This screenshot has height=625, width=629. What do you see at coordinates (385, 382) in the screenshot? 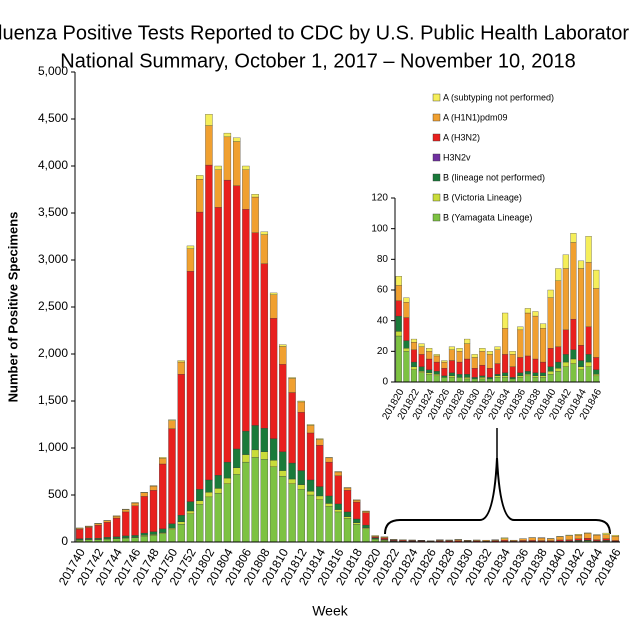
I see `y-tick-label: 0` at bounding box center [385, 382].